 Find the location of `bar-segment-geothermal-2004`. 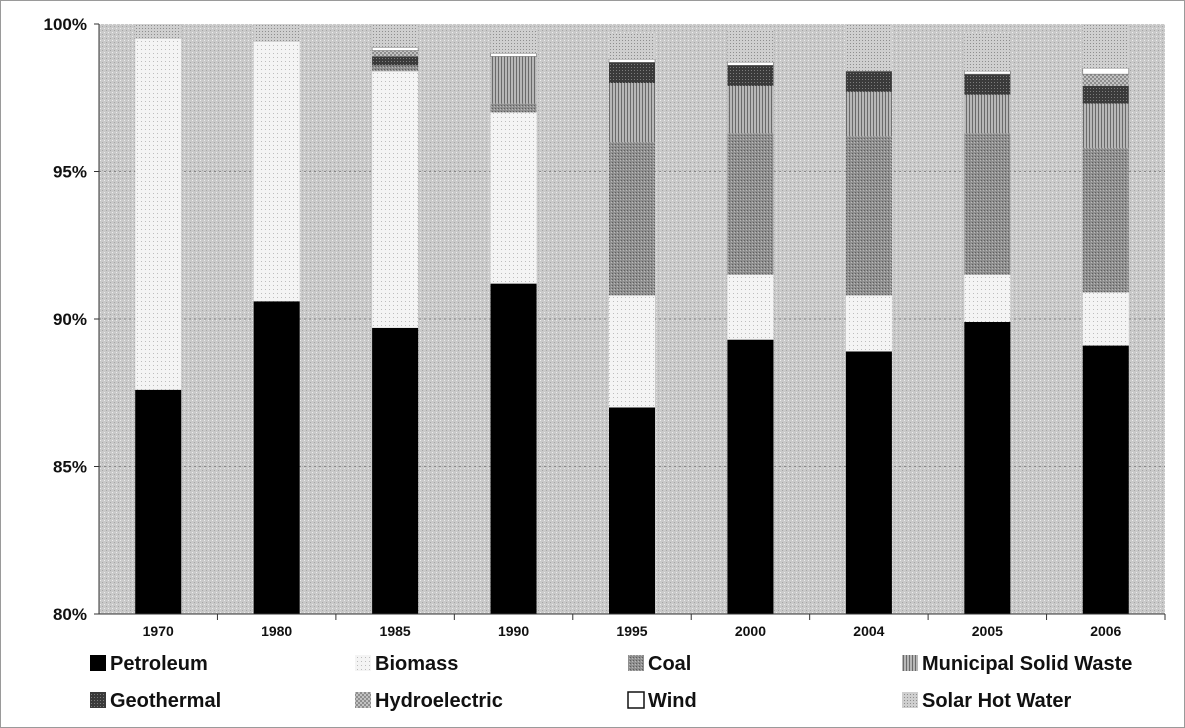

bar-segment-geothermal-2004 is located at coordinates (868, 81).